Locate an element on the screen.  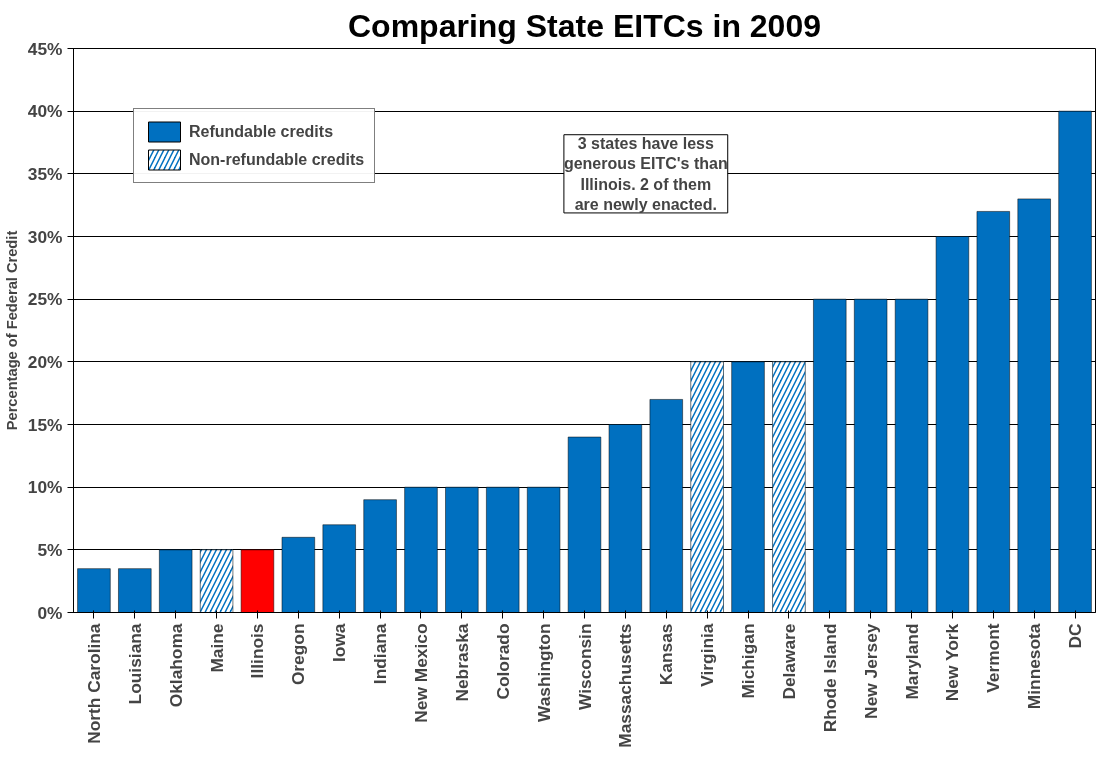
x-tick-label: Washington is located at coordinates (543, 672).